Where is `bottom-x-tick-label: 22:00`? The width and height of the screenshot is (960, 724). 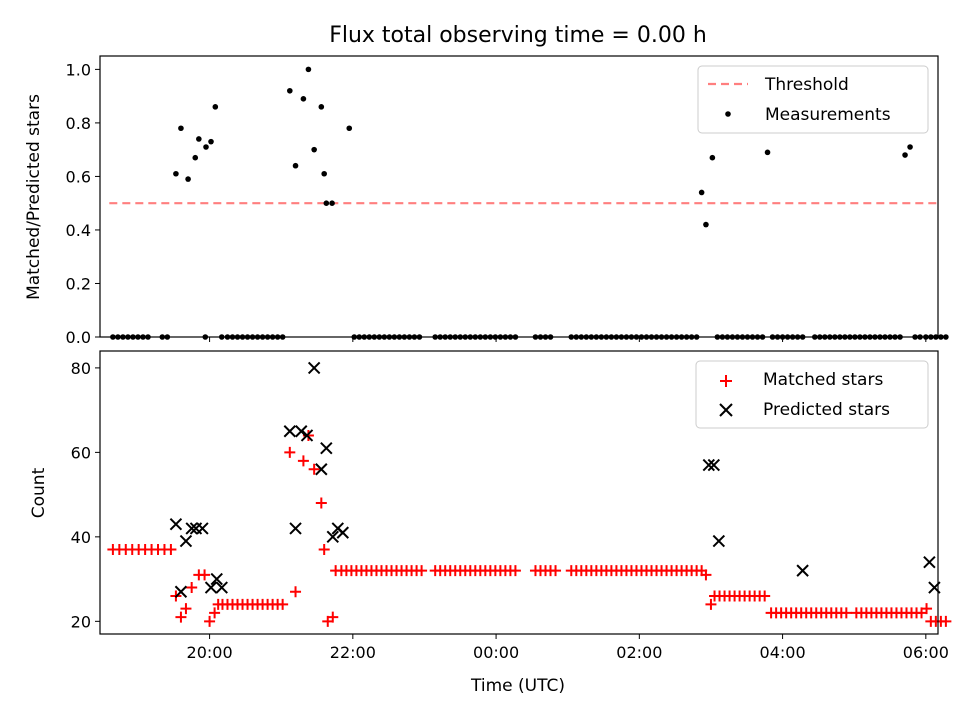 bottom-x-tick-label: 22:00 is located at coordinates (353, 652).